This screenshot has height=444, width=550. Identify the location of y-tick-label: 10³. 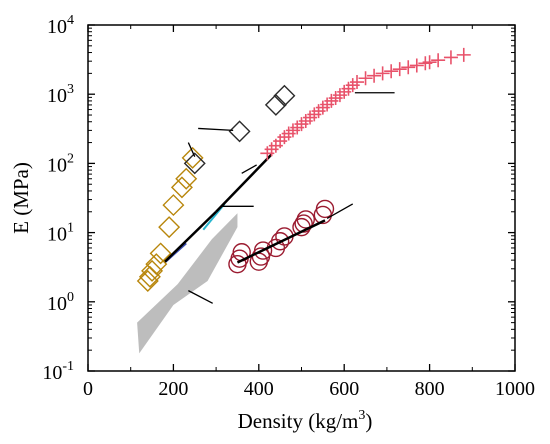
(60, 94).